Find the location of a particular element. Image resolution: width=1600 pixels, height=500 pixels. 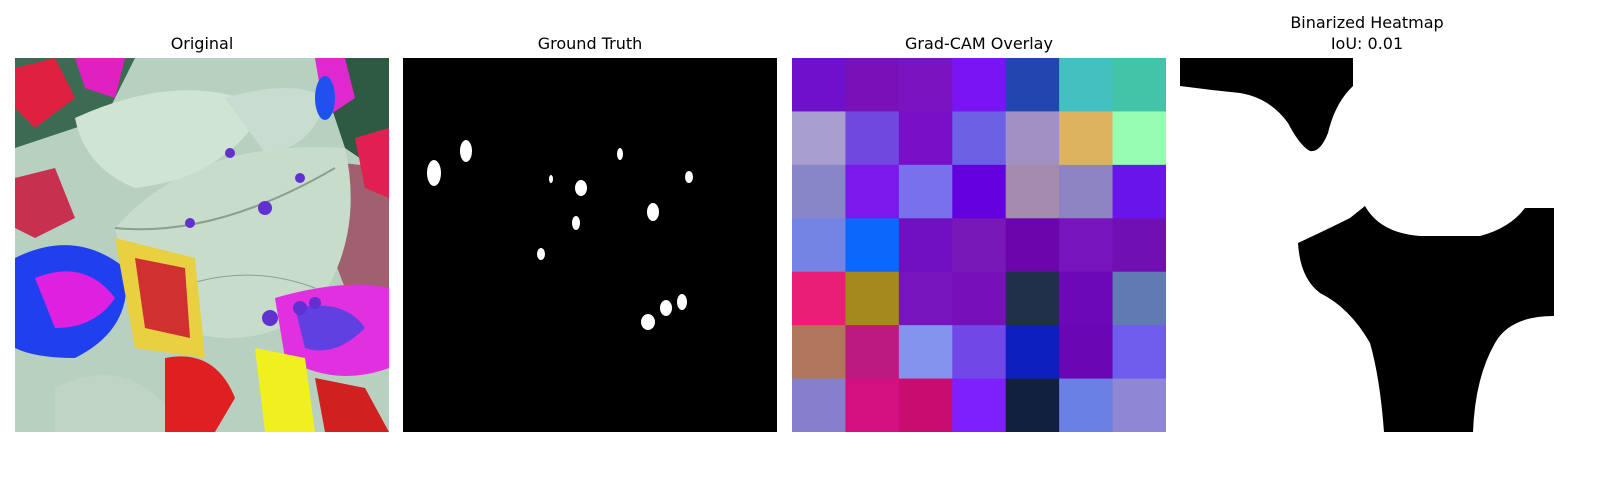

binarized-title: Binarized Heatmap is located at coordinates (1367, 22).